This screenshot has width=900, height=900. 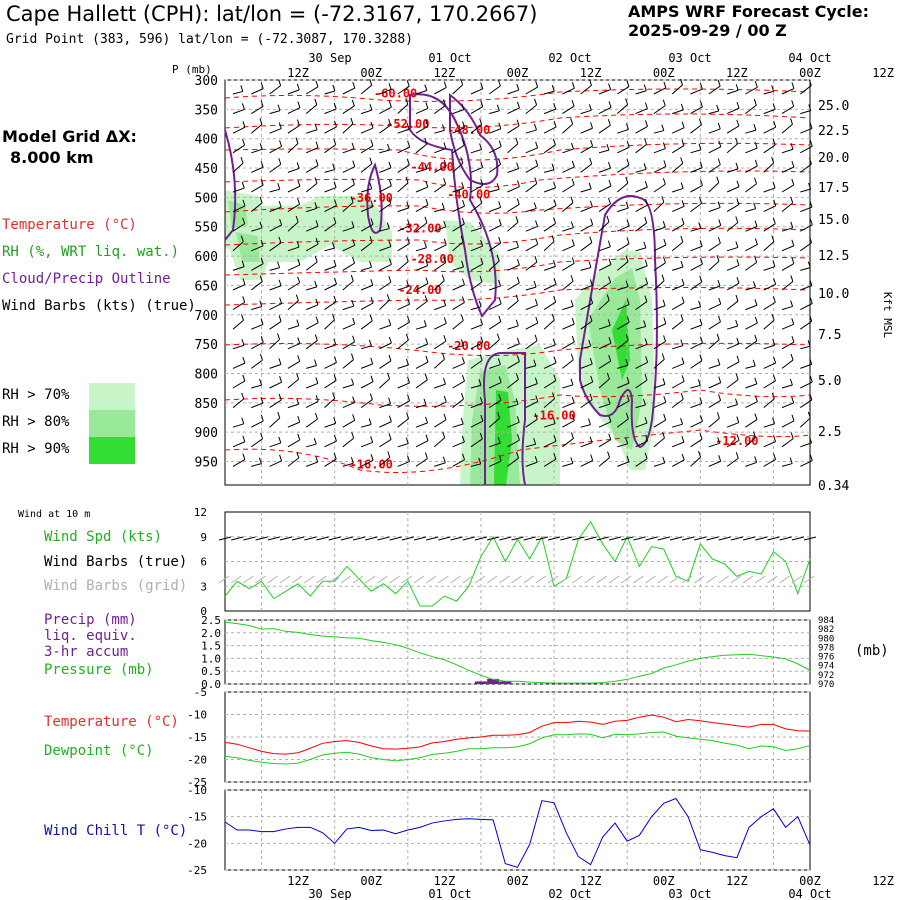 What do you see at coordinates (197, 790) in the screenshot?
I see `windchill-tick: -10` at bounding box center [197, 790].